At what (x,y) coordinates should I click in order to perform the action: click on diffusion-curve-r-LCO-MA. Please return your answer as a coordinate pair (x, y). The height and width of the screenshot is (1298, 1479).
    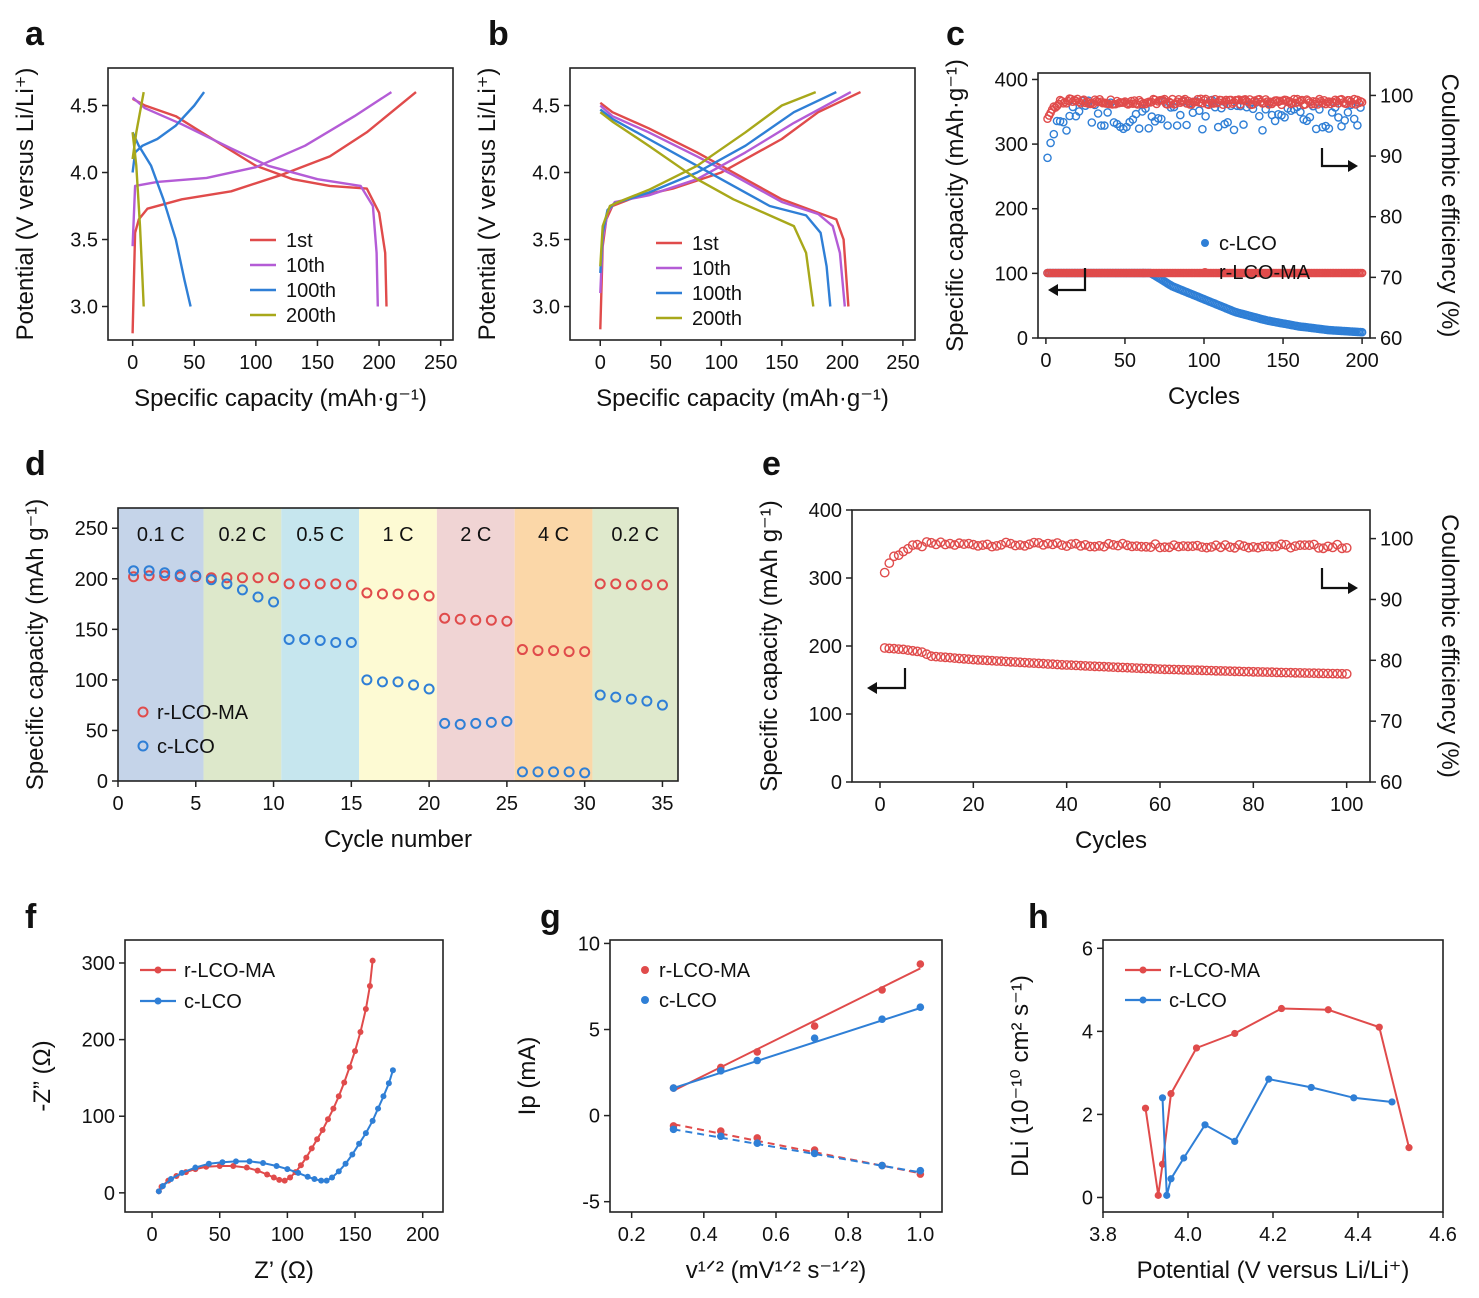
    Looking at the image, I should click on (1277, 1101).